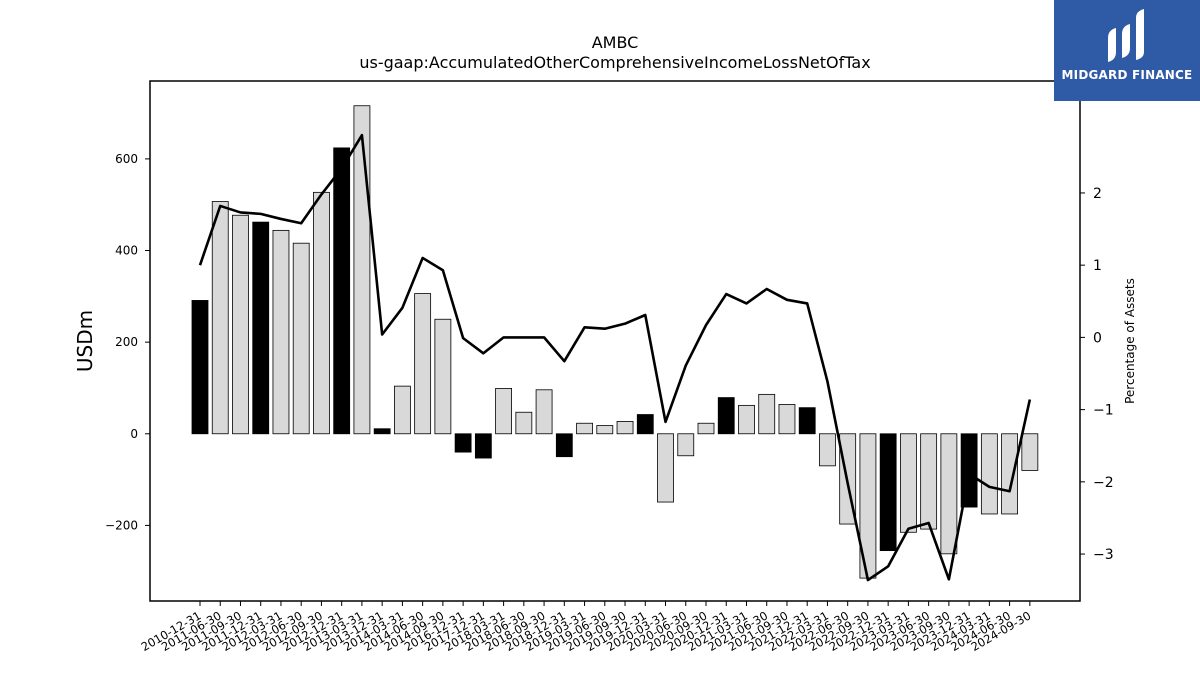  I want to click on y-tick-label: 0, so click(134, 434).